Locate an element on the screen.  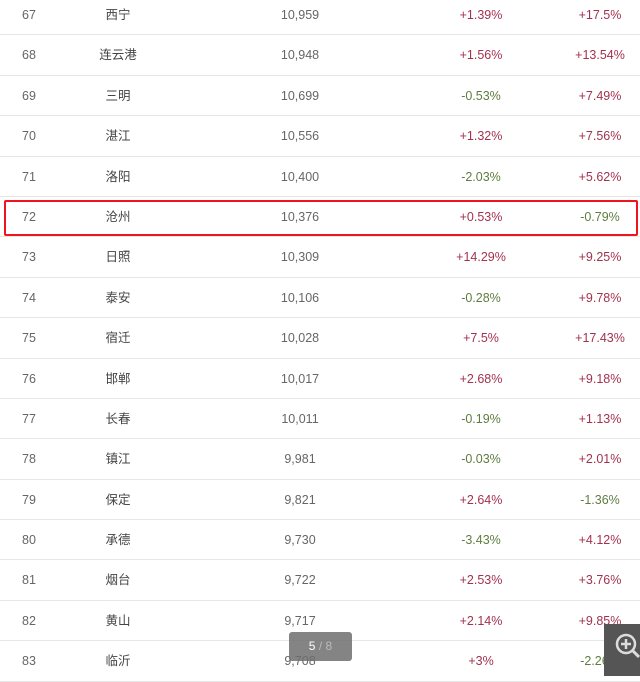
city-cell: 沧州 is located at coordinates (118, 216).